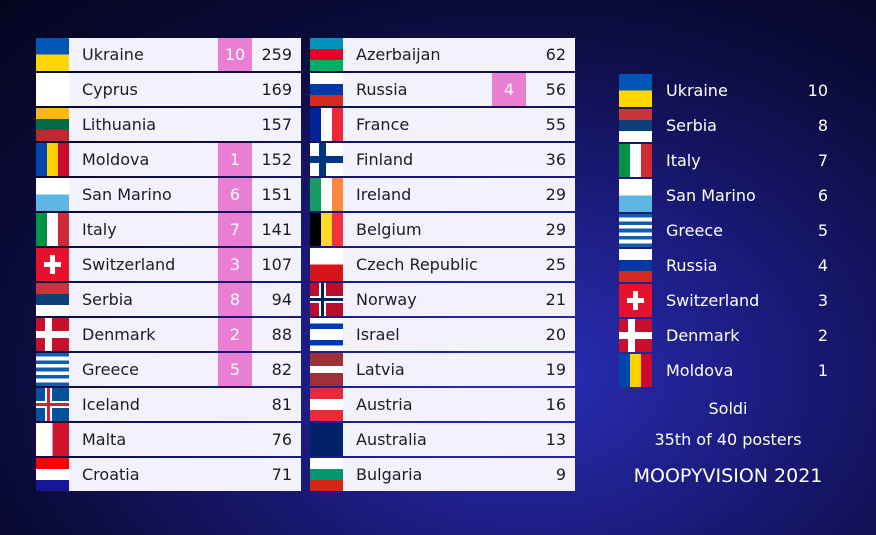  What do you see at coordinates (235, 299) in the screenshot?
I see `points-received: 8` at bounding box center [235, 299].